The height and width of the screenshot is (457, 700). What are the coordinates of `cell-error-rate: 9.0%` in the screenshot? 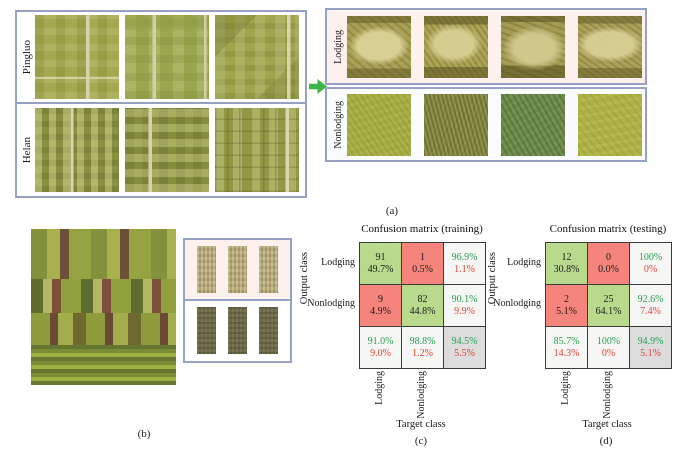 It's located at (380, 353).